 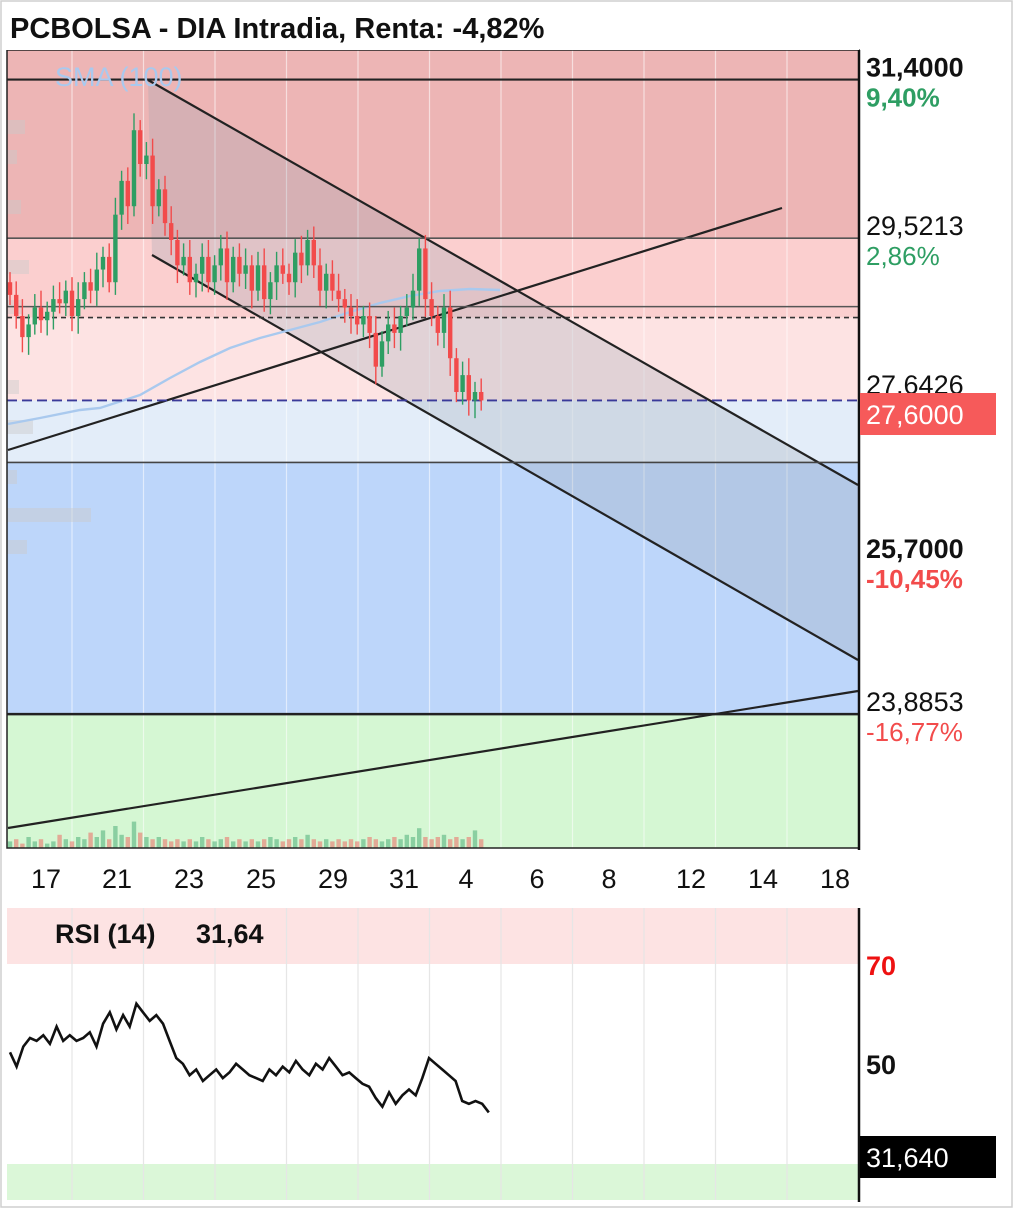 I want to click on x-tick-label: 21, so click(x=117, y=879).